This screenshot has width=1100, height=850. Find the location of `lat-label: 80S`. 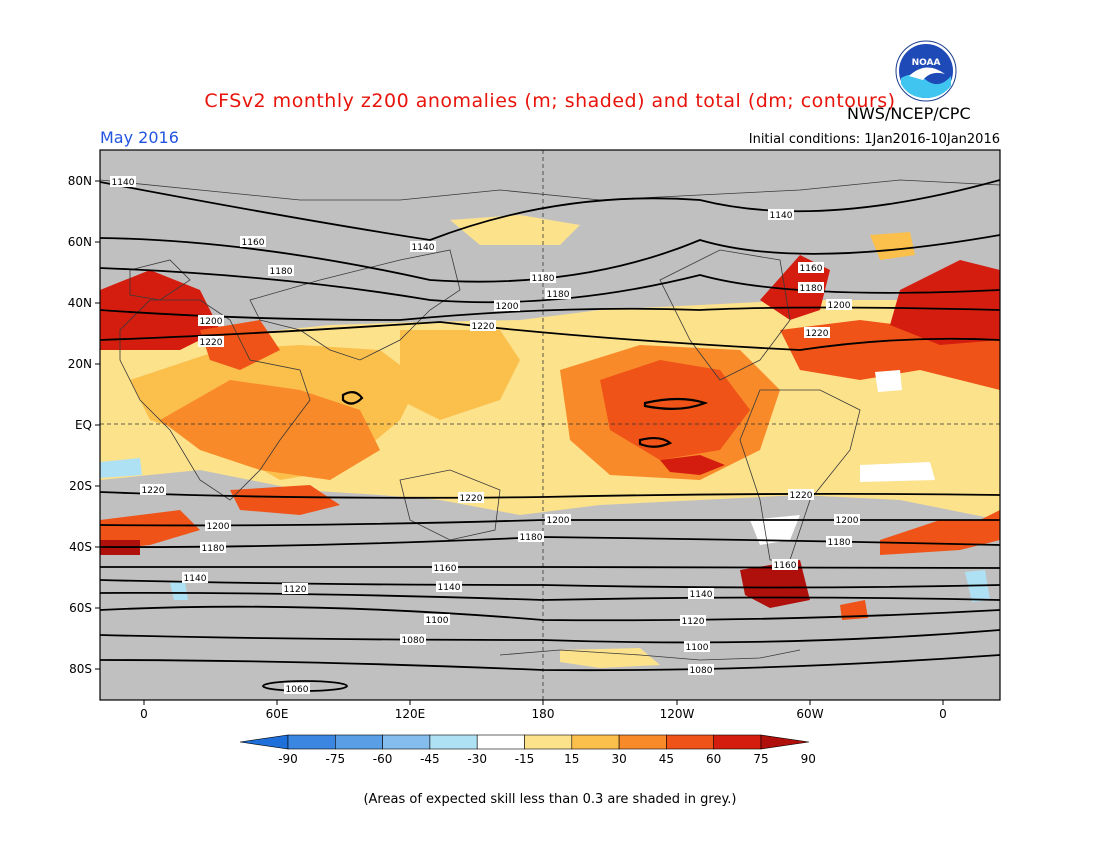

lat-label: 80S is located at coordinates (80, 669).